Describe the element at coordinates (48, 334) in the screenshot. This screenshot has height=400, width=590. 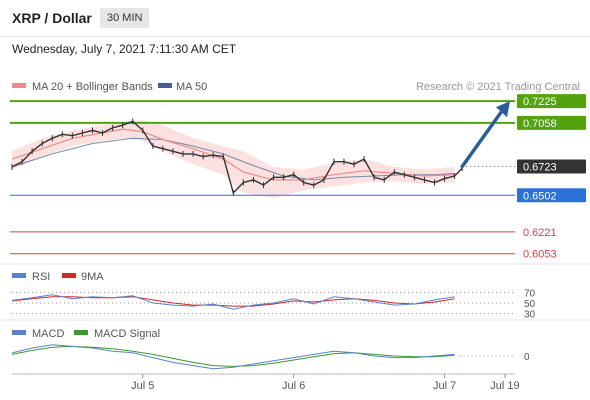
I see `macd-legend-label: MACD` at that location.